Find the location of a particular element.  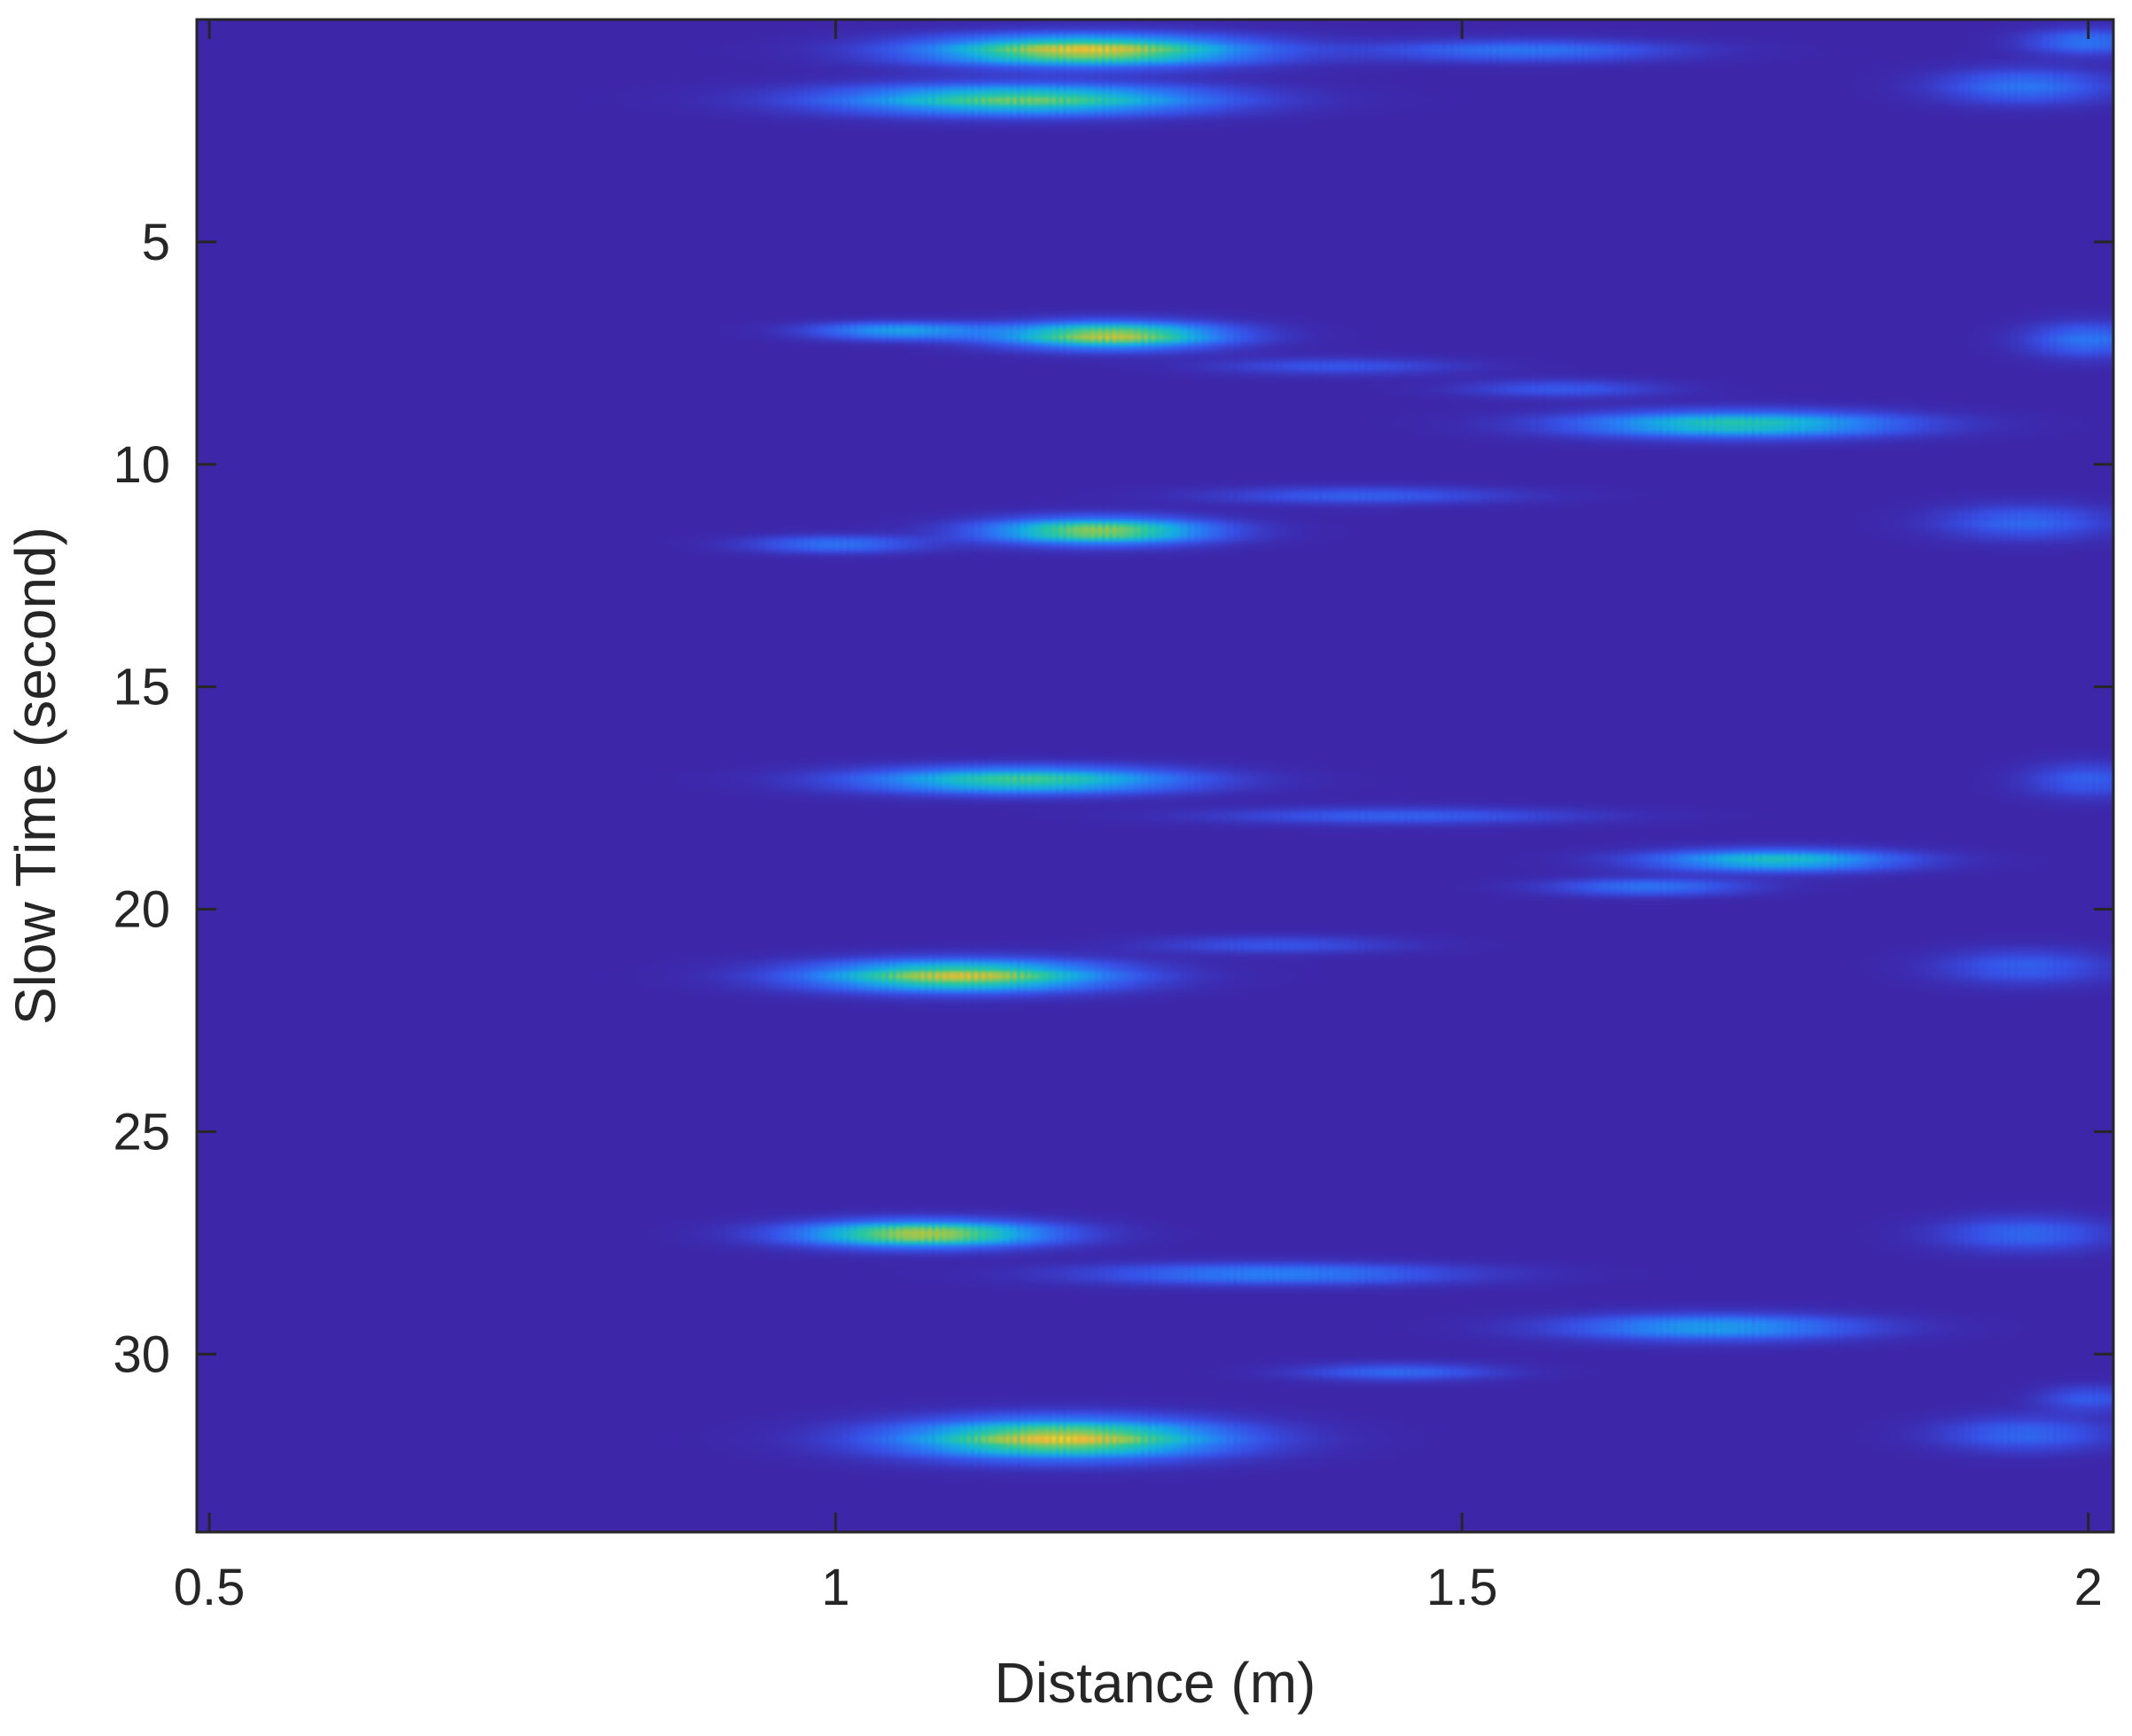

y-tick-label: 5 is located at coordinates (156, 242).